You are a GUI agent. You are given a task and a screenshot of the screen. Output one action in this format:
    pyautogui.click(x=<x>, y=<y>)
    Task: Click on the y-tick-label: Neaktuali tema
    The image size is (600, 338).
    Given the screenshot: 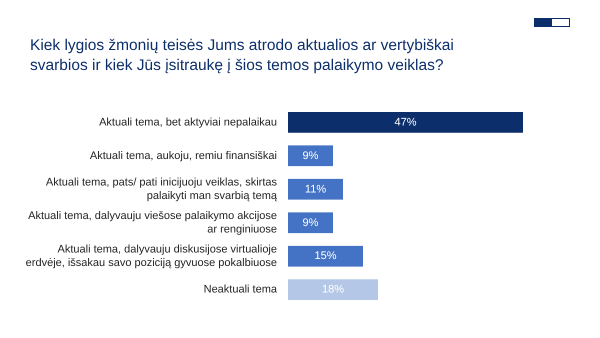 What is the action you would take?
    pyautogui.click(x=241, y=290)
    